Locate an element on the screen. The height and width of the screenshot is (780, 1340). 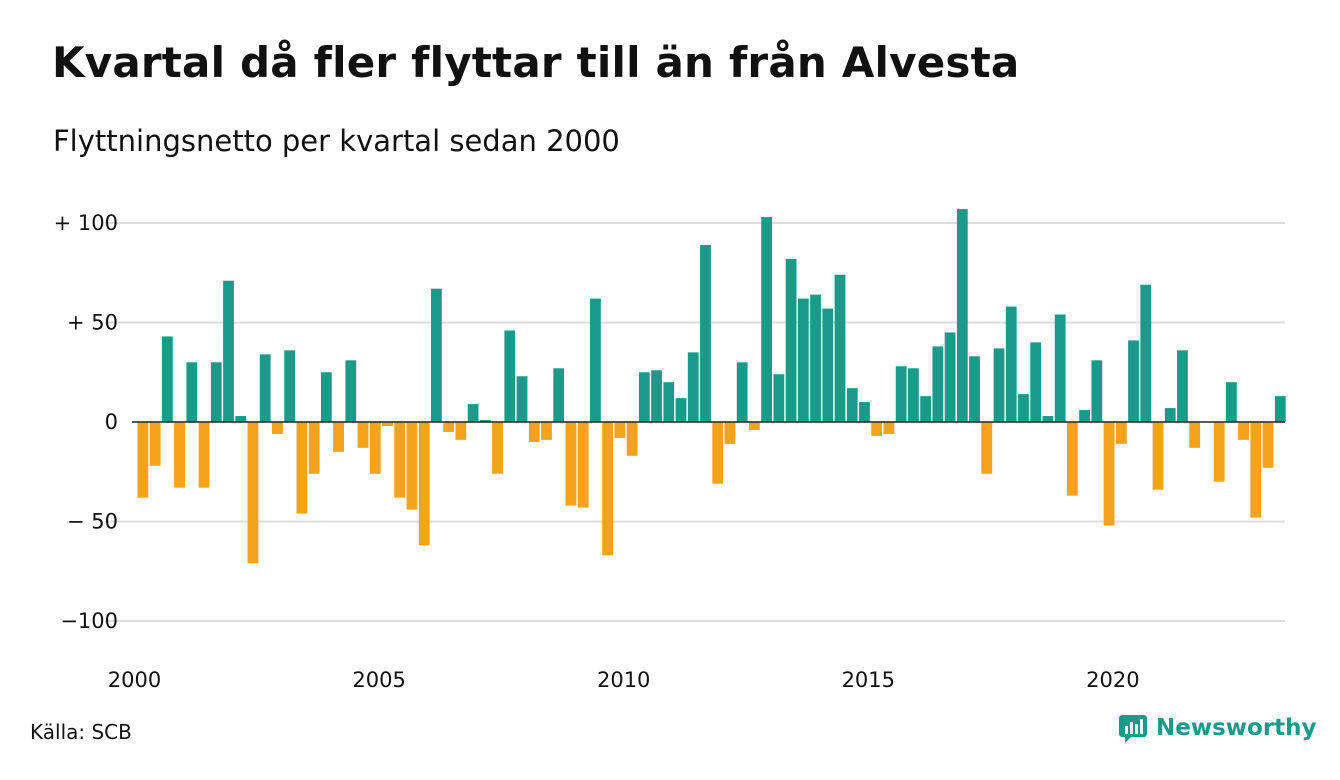
source-note: Källa: SCB is located at coordinates (81, 732).